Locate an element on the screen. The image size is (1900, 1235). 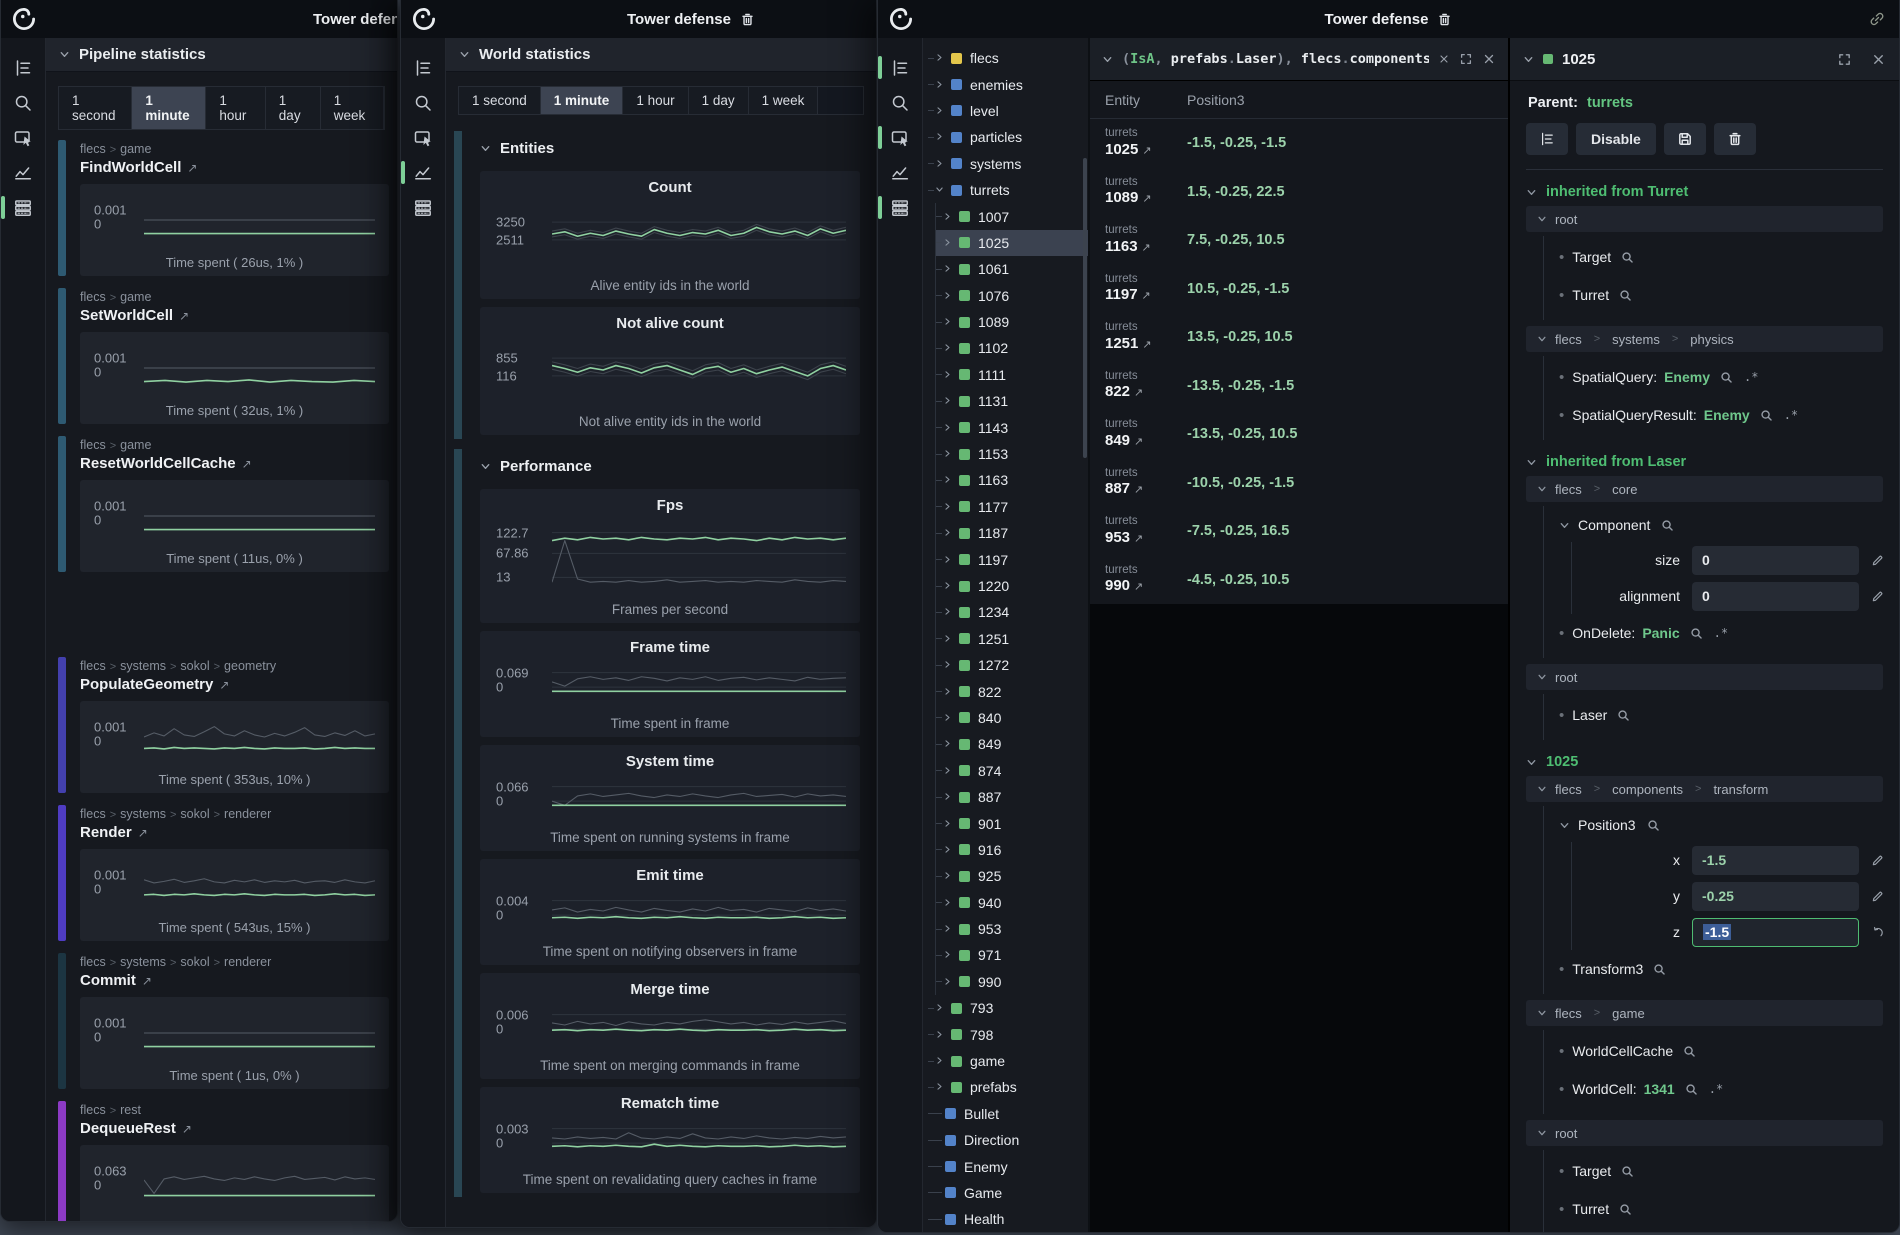
tree-item-1089: 1089 is located at coordinates (1012, 322).